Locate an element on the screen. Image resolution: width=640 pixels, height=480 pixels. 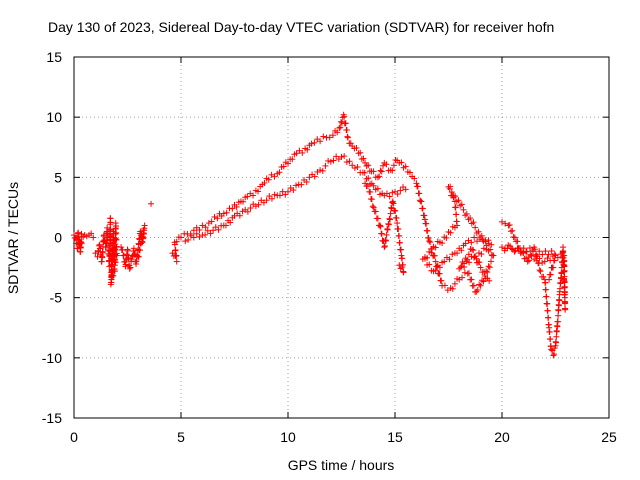
data-point-early-cluster is located at coordinates (74, 235).